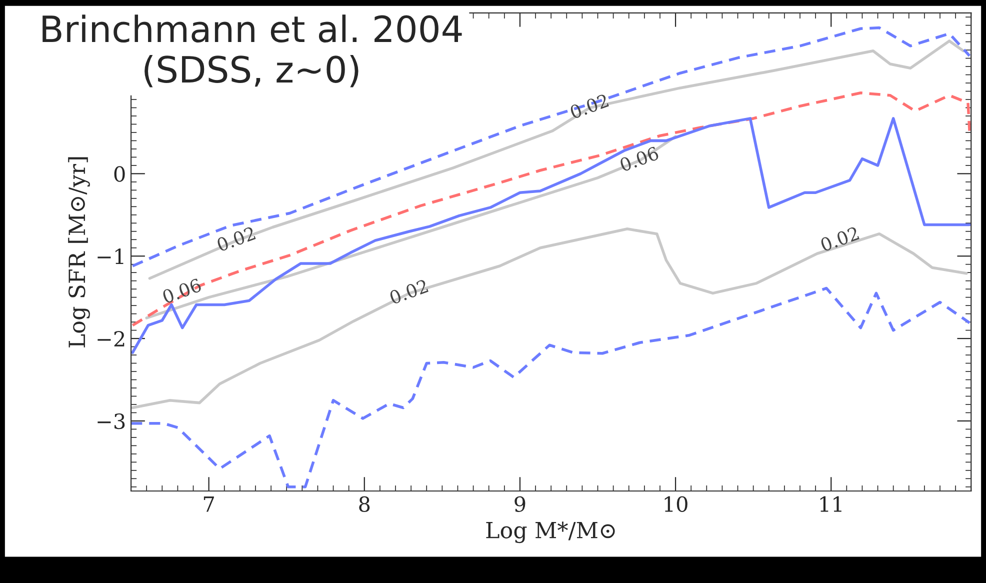 Image resolution: width=986 pixels, height=583 pixels. I want to click on x-tick-label: 7, so click(209, 504).